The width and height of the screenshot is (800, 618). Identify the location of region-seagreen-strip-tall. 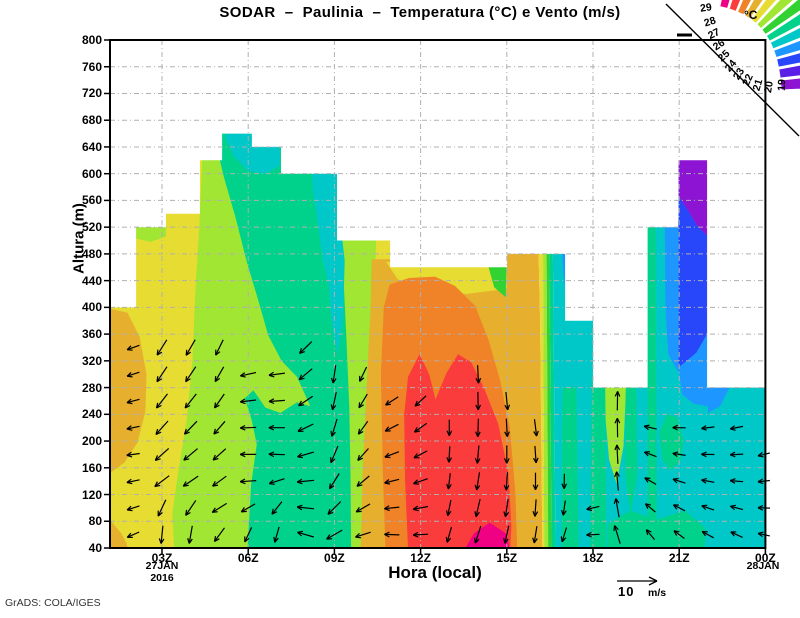
(652, 384).